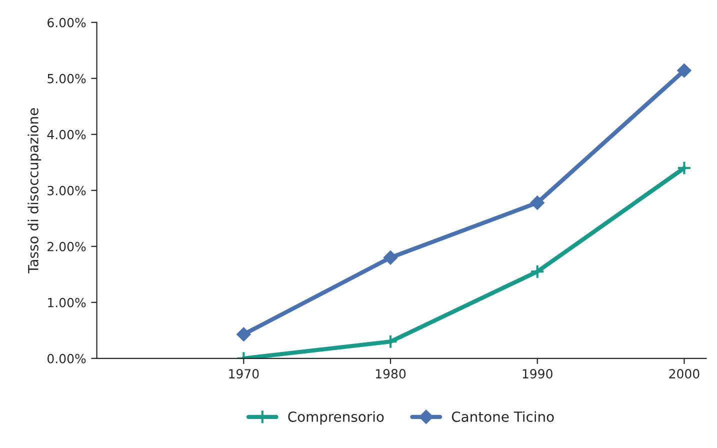  What do you see at coordinates (336, 418) in the screenshot?
I see `legend-label: Comprensorio` at bounding box center [336, 418].